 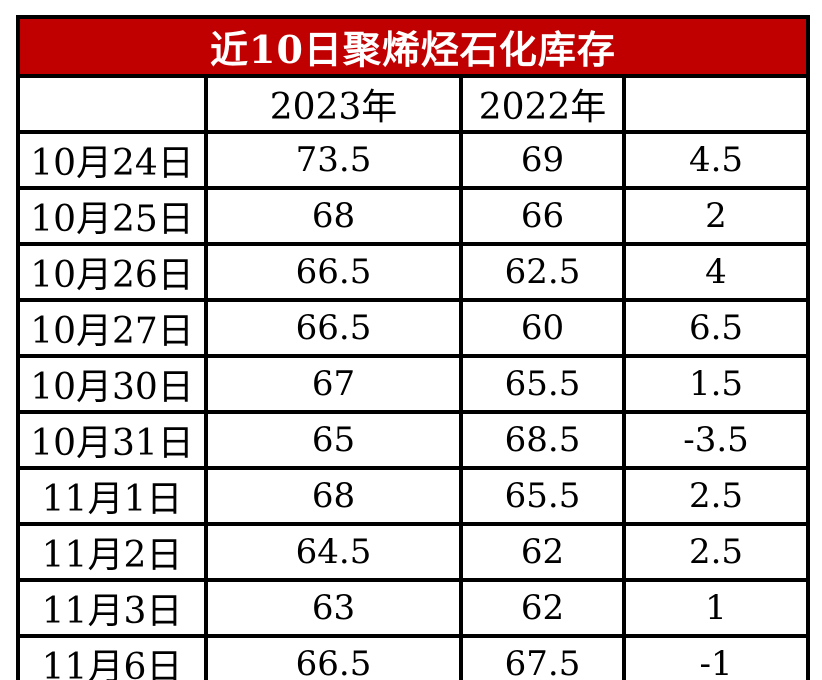 I want to click on header-diff-cell, so click(x=716, y=104).